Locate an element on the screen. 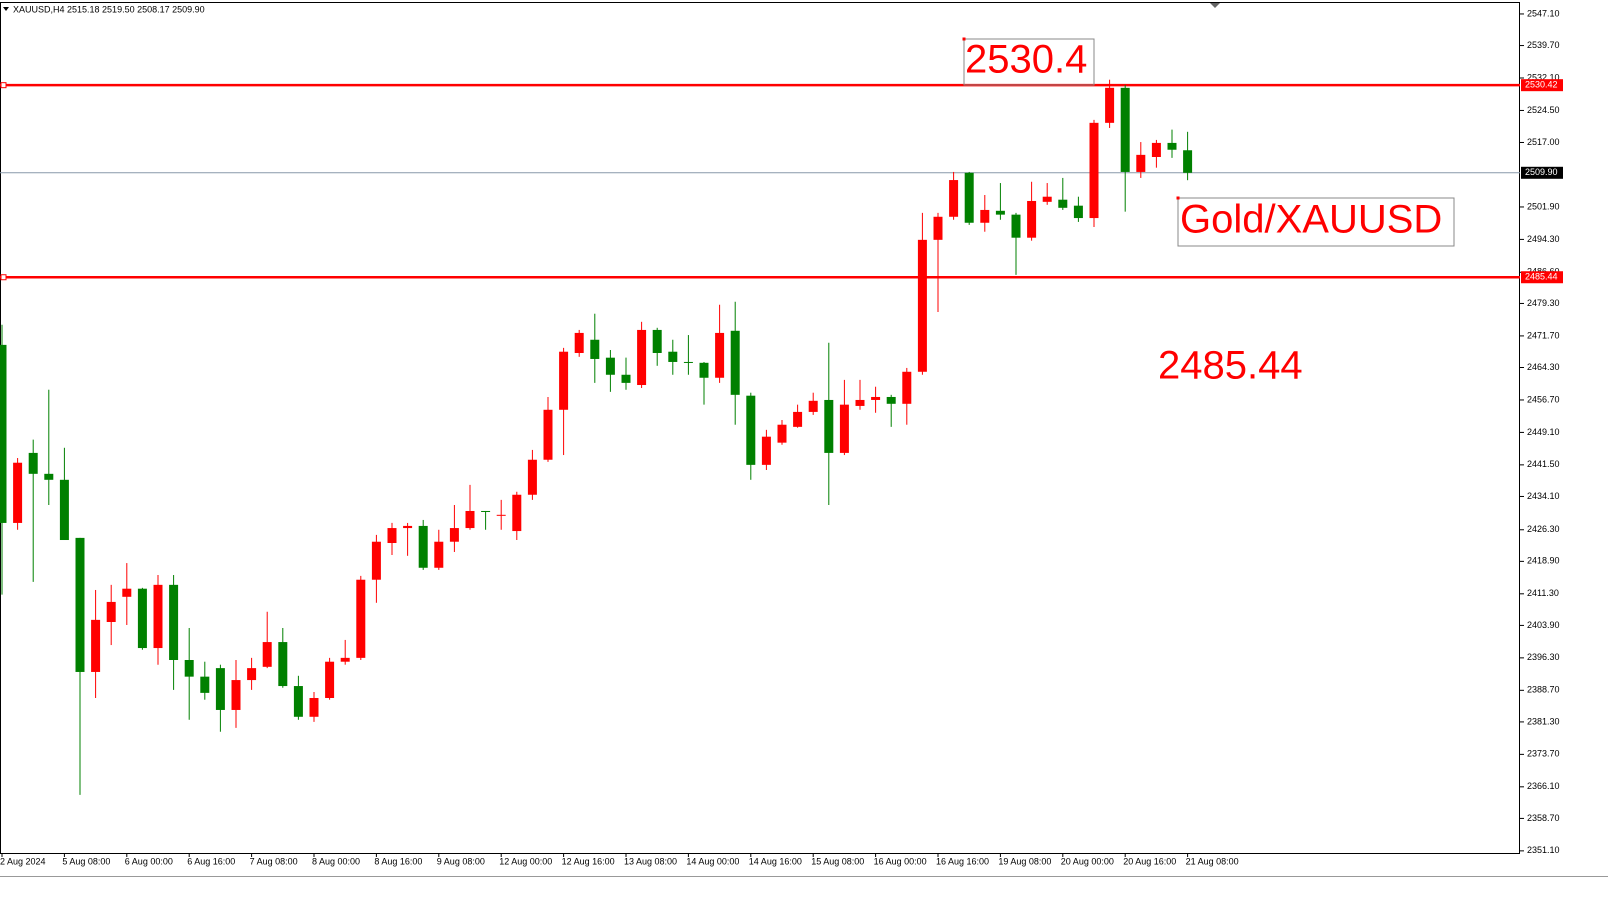  x-tick-label: 6 Aug 16:00 is located at coordinates (211, 861).